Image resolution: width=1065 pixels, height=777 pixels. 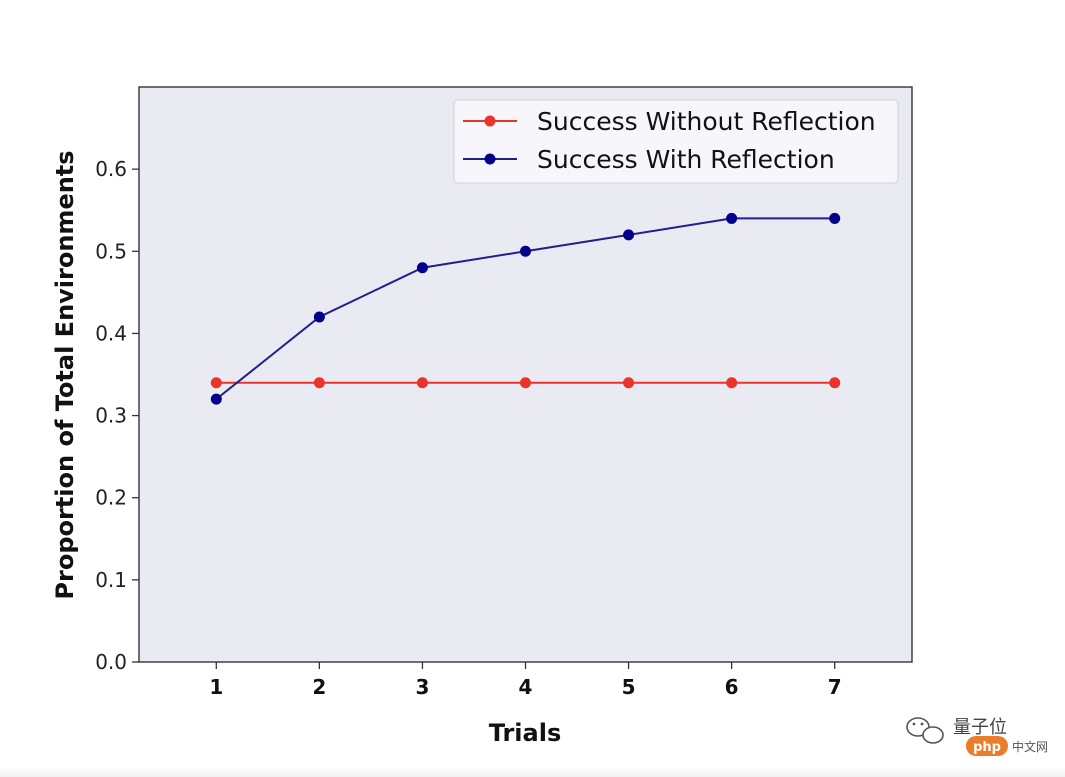 What do you see at coordinates (1030, 746) in the screenshot?
I see `watermark-site: 中文网` at bounding box center [1030, 746].